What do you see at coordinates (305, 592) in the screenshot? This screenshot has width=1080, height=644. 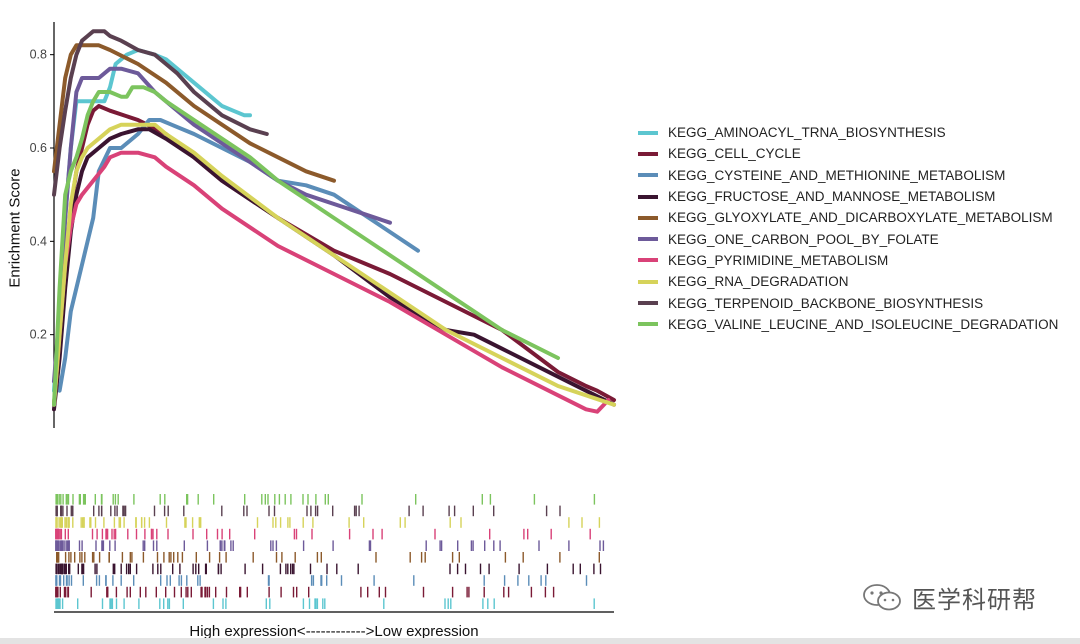 I see `rug-row-kegg_cell_cycle` at bounding box center [305, 592].